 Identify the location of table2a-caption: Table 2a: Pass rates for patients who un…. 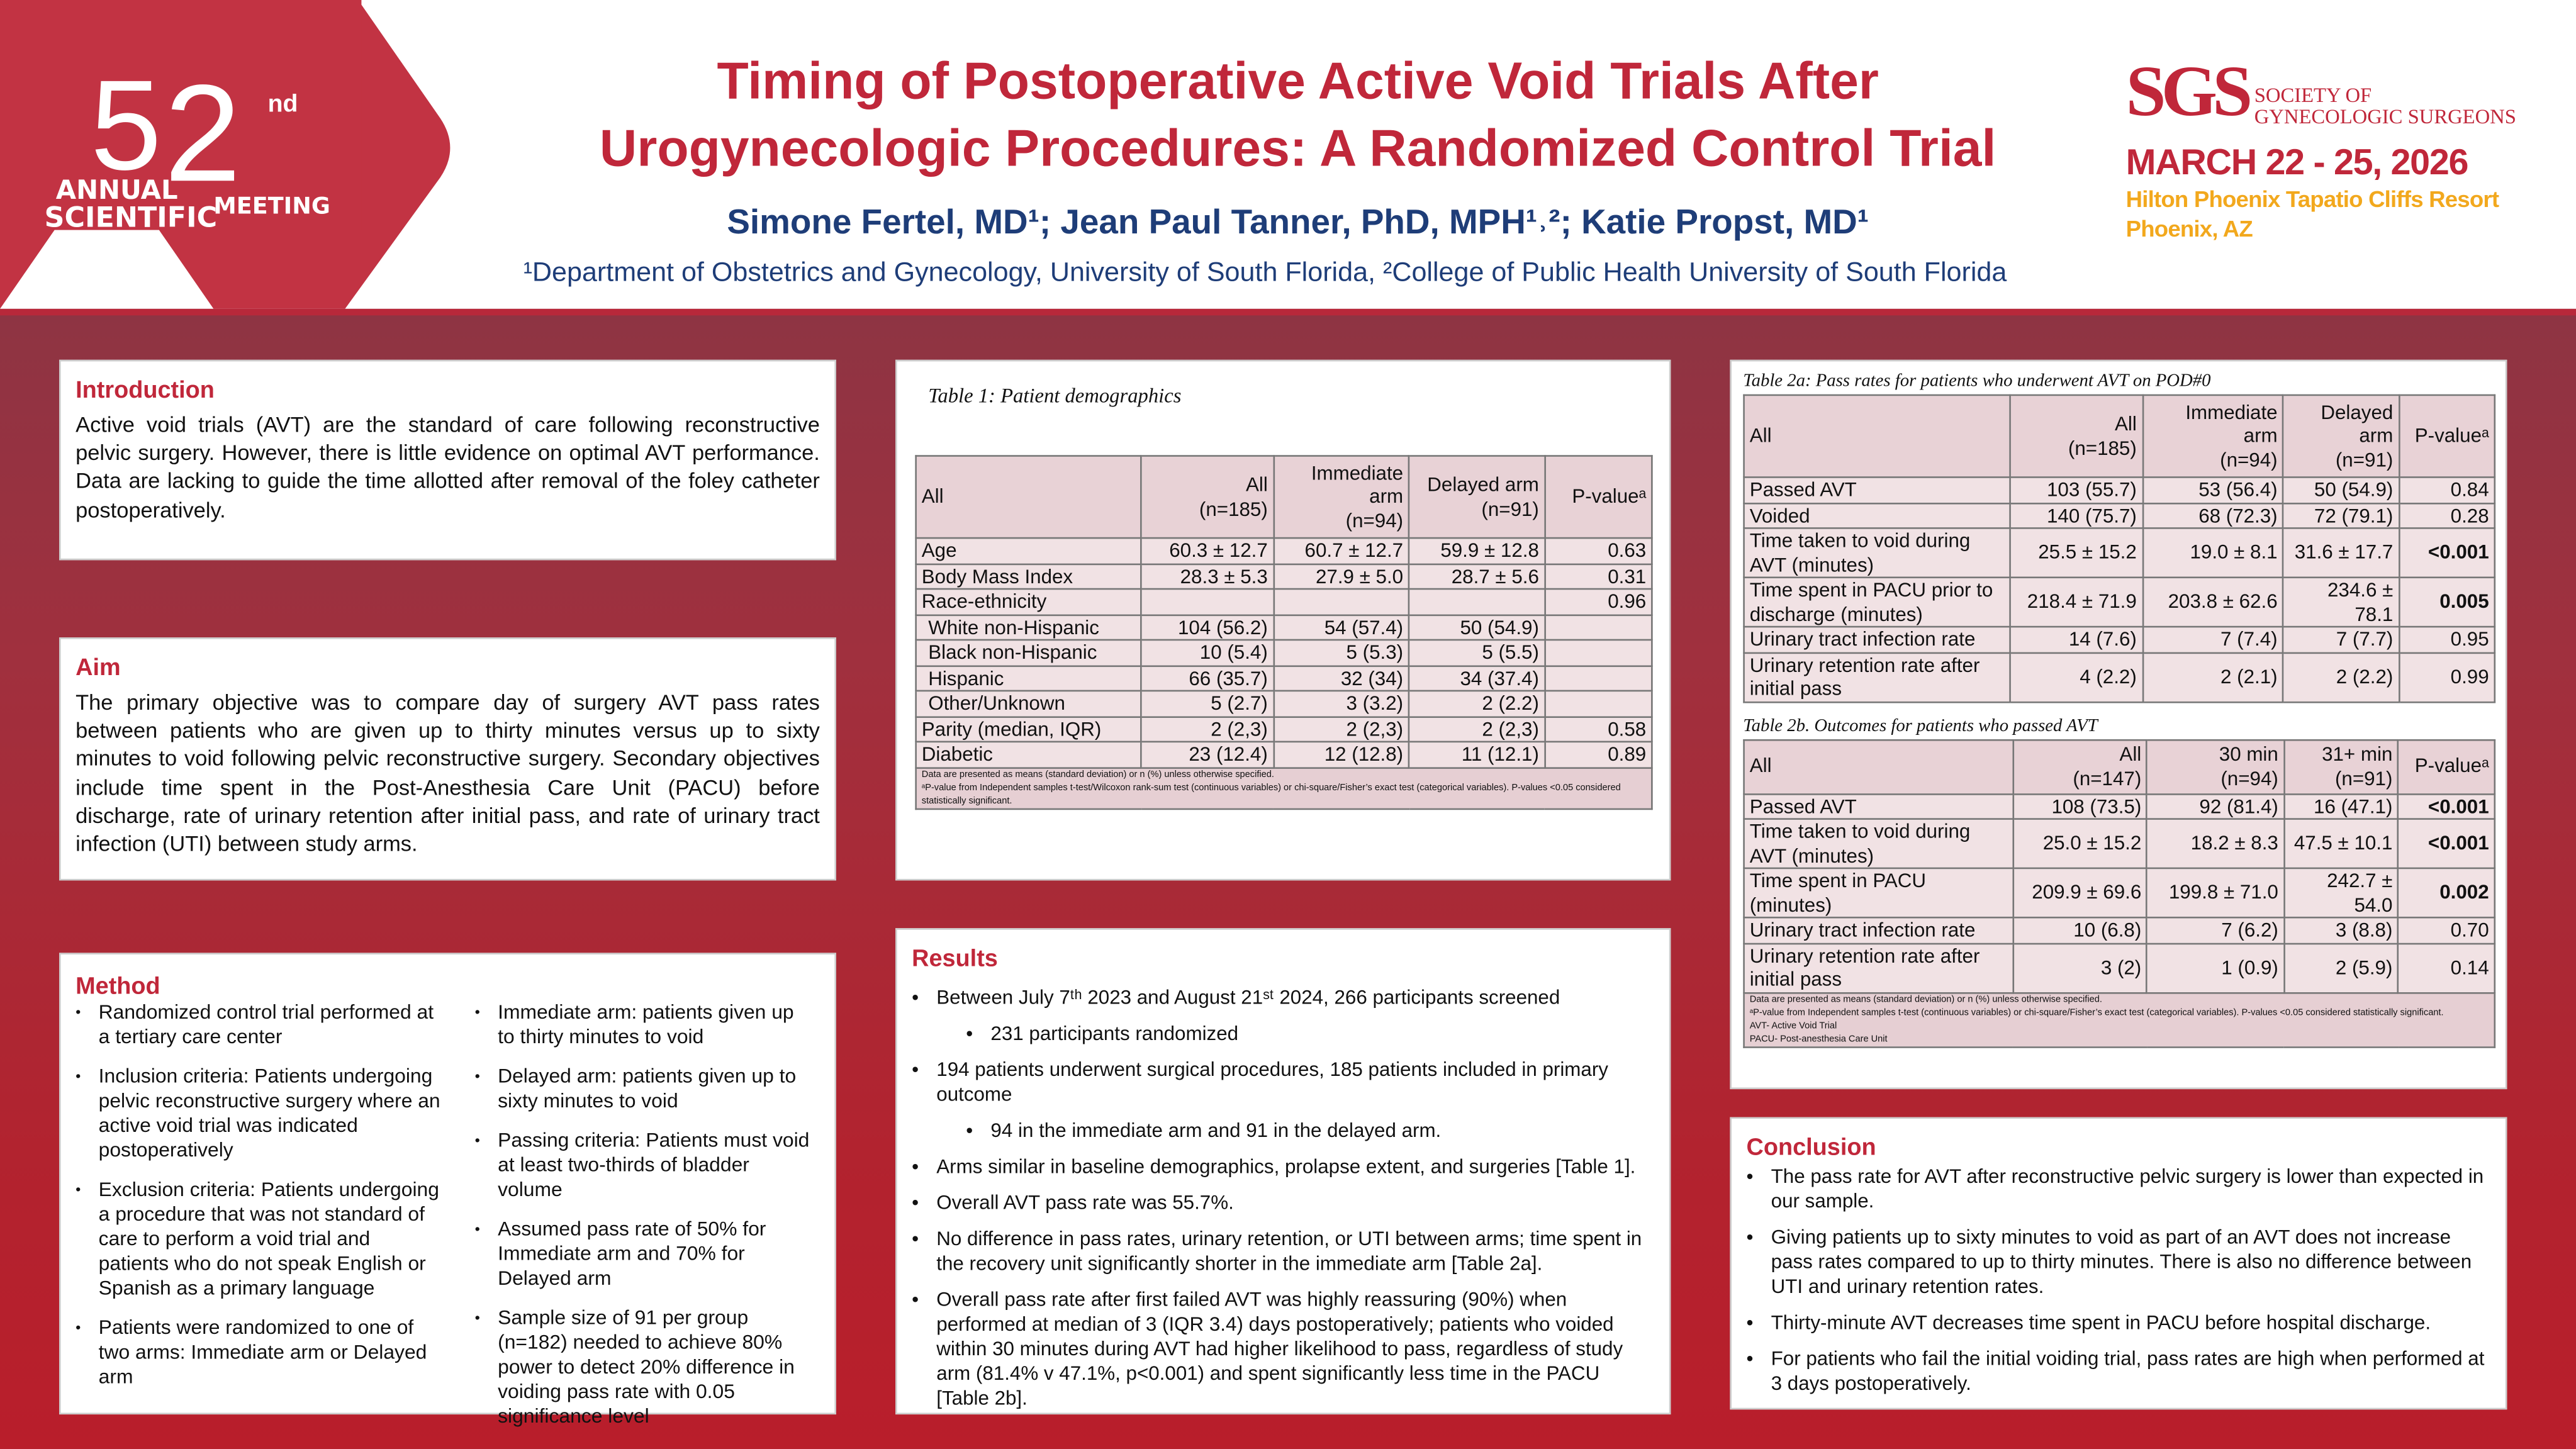
(1977, 381).